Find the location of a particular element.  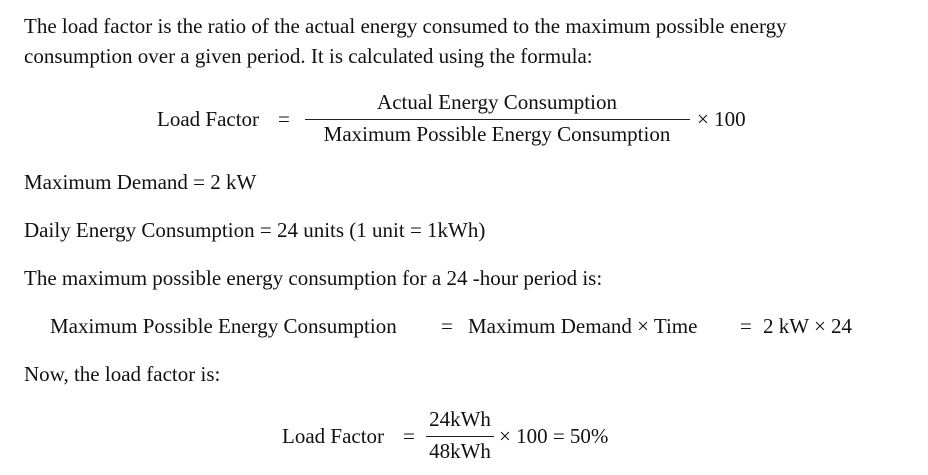

formula-denominator: Maximum Possible Energy Consumption is located at coordinates (497, 134).